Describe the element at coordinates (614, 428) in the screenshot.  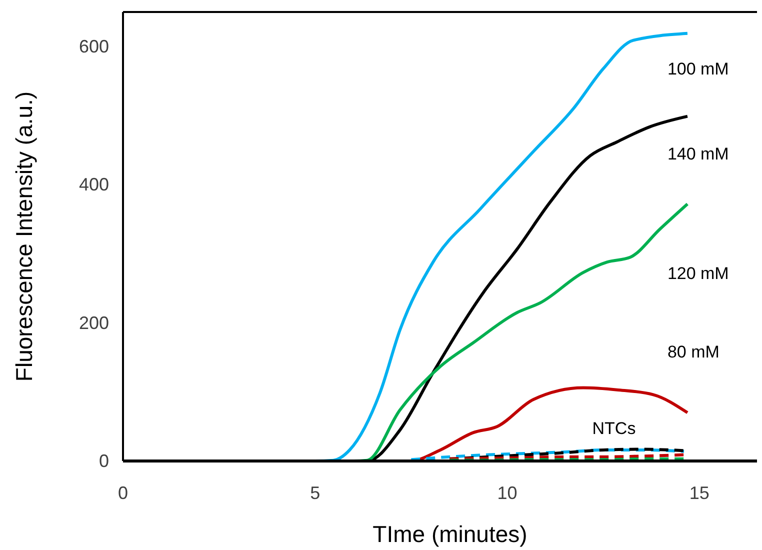
I see `annotation: NTCs` at that location.